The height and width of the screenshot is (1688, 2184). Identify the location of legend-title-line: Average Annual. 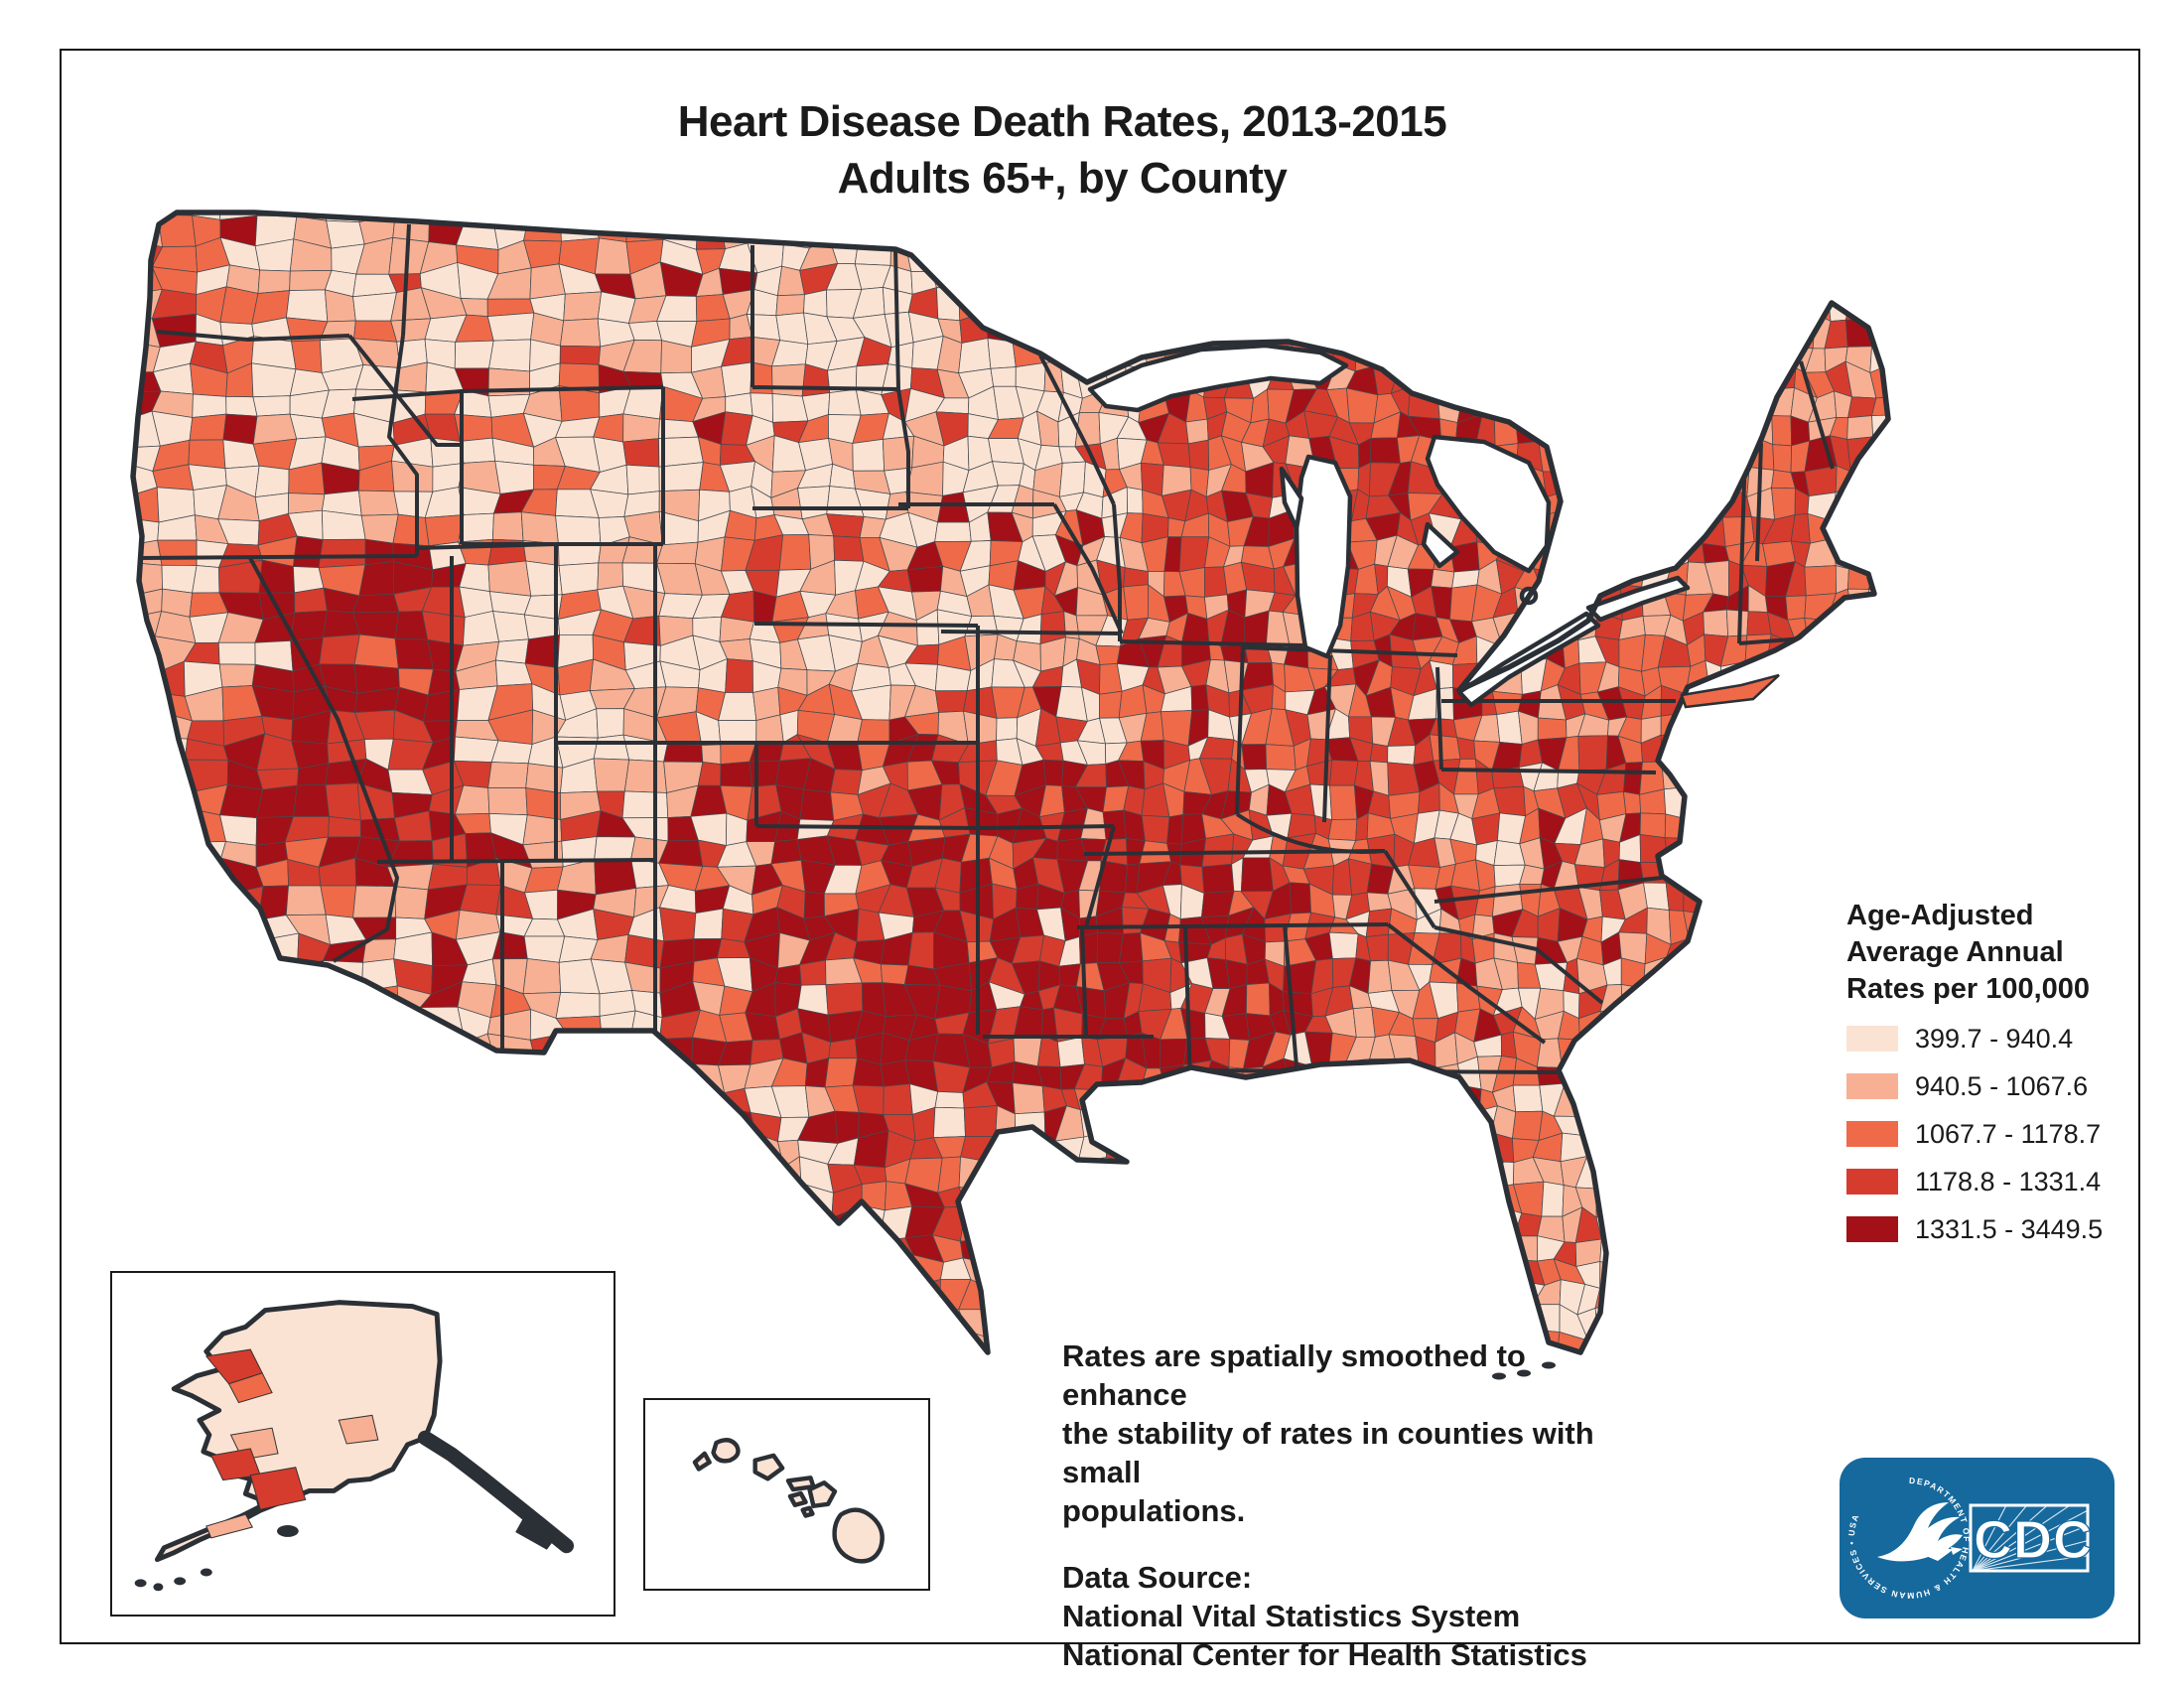
(1955, 952).